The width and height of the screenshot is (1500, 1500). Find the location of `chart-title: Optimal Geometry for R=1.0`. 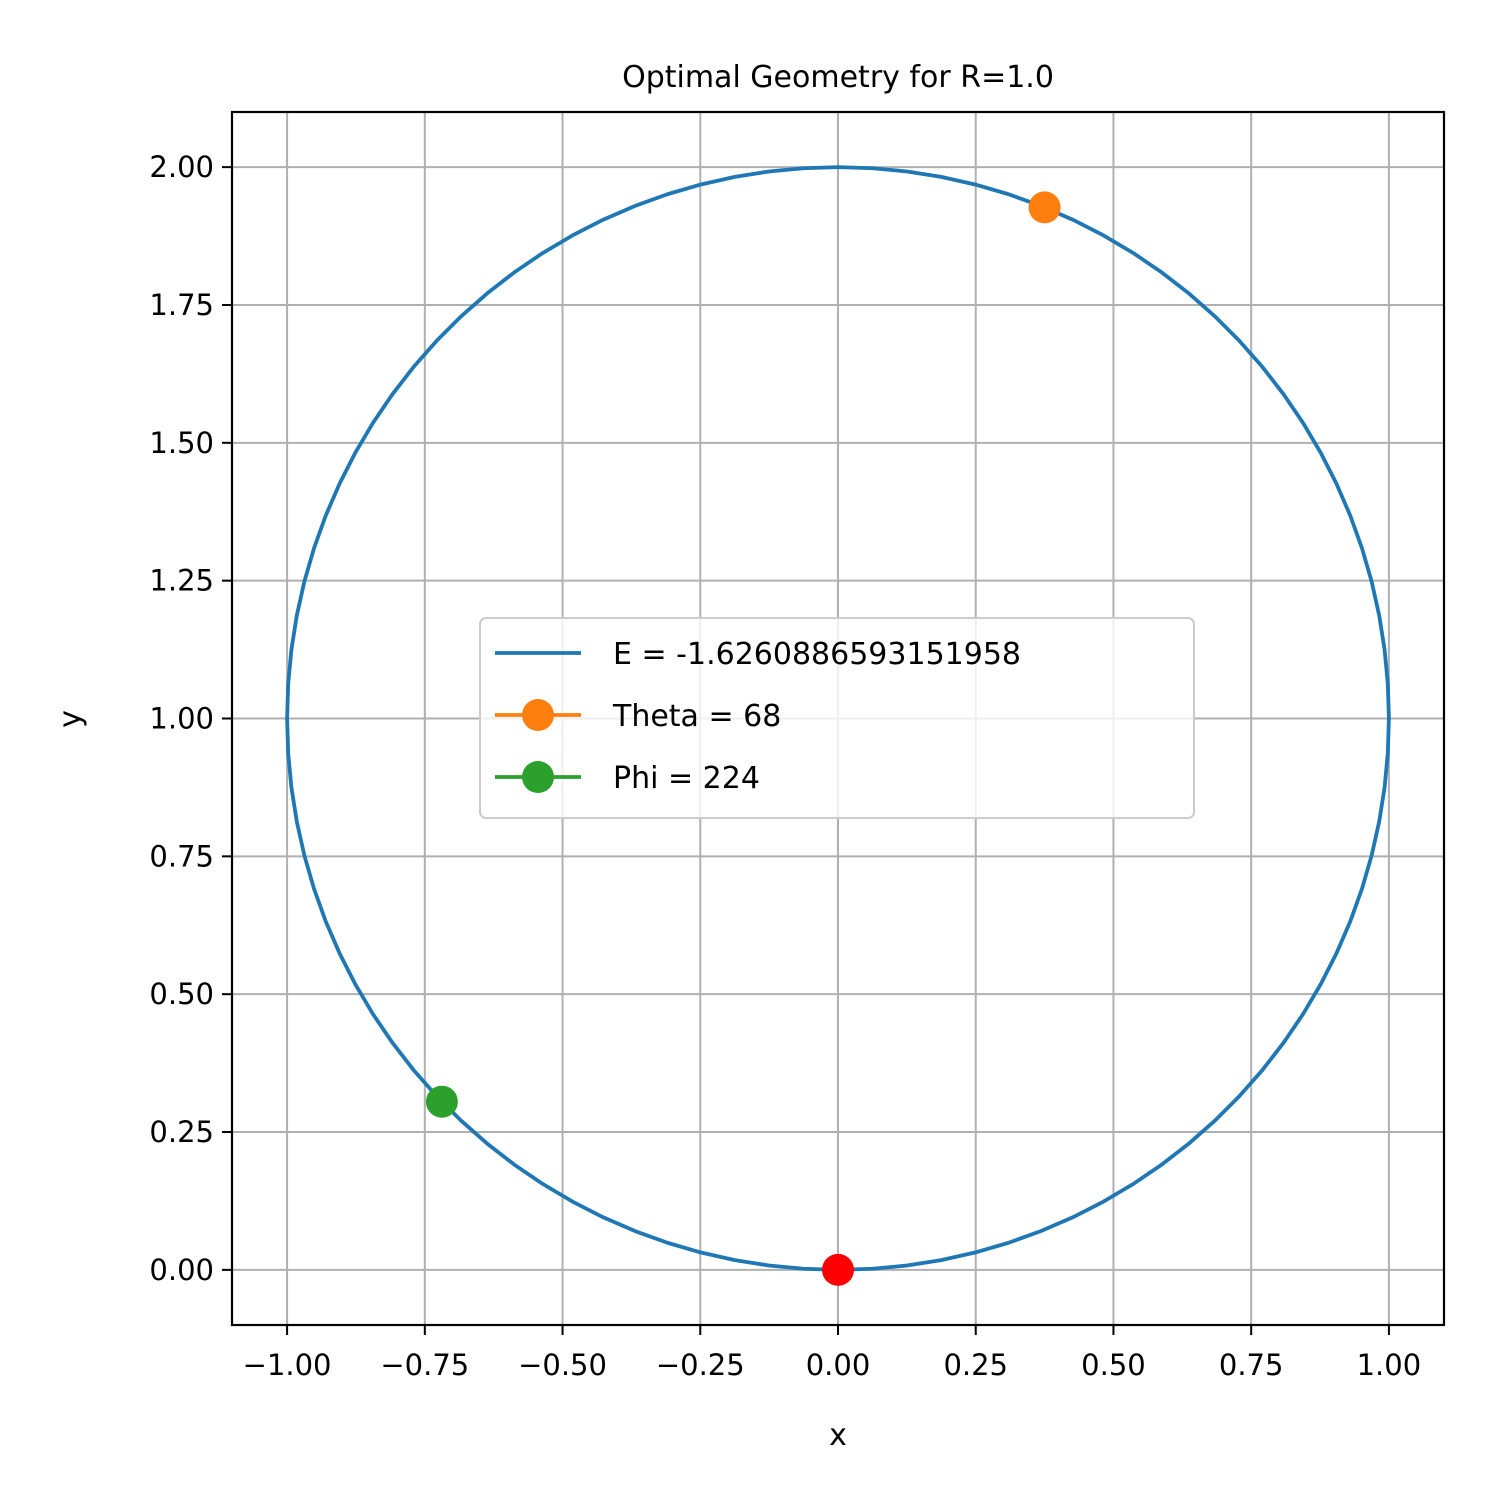

chart-title: Optimal Geometry for R=1.0 is located at coordinates (838, 77).